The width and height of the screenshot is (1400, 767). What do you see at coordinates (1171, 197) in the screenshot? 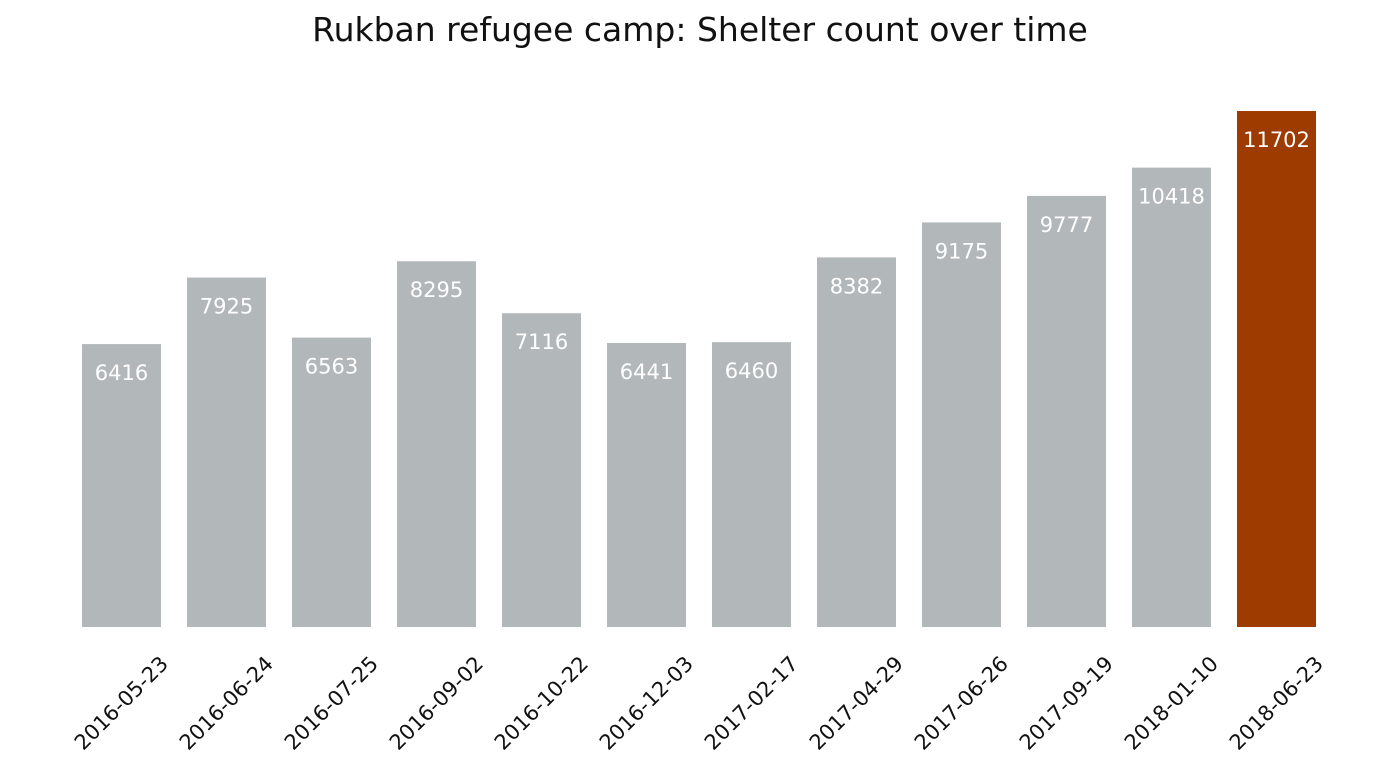
I see `bar-value-label: 10418` at bounding box center [1171, 197].